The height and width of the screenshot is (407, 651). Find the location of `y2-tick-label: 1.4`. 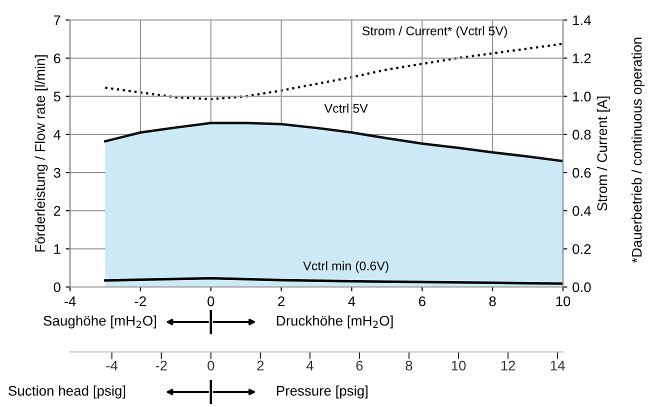

y2-tick-label: 1.4 is located at coordinates (582, 20).